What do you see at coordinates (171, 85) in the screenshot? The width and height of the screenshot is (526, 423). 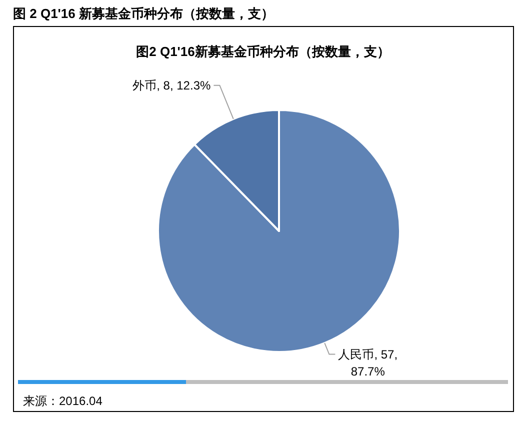 I see `slice-label: 外币, 8, 12.3%` at bounding box center [171, 85].